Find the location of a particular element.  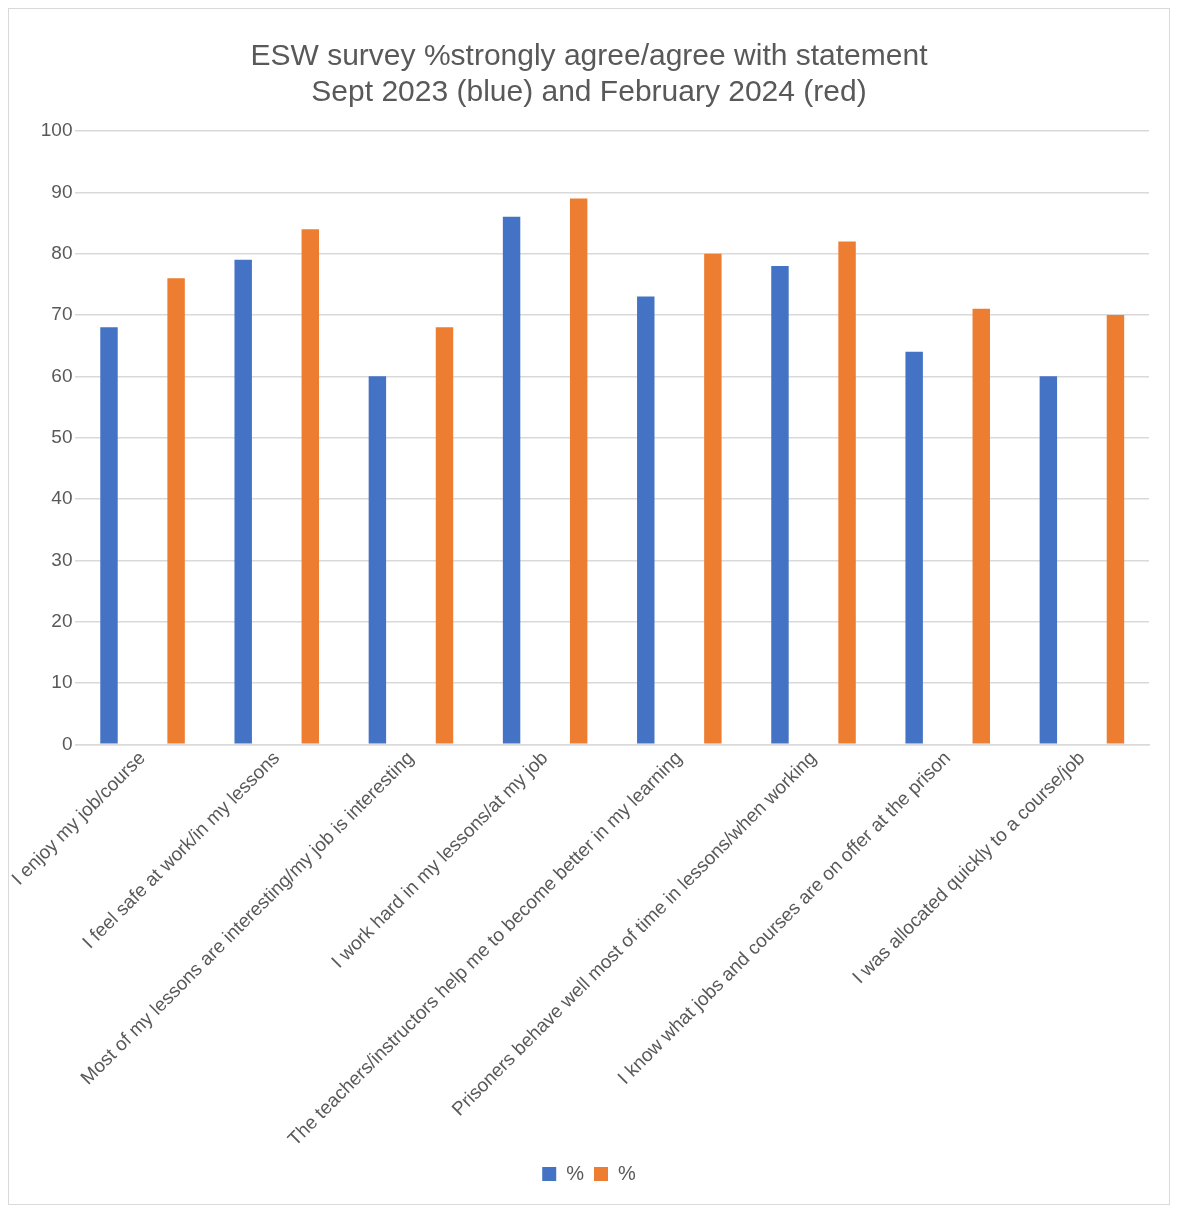

y-tick-label: 20 is located at coordinates (62, 620).